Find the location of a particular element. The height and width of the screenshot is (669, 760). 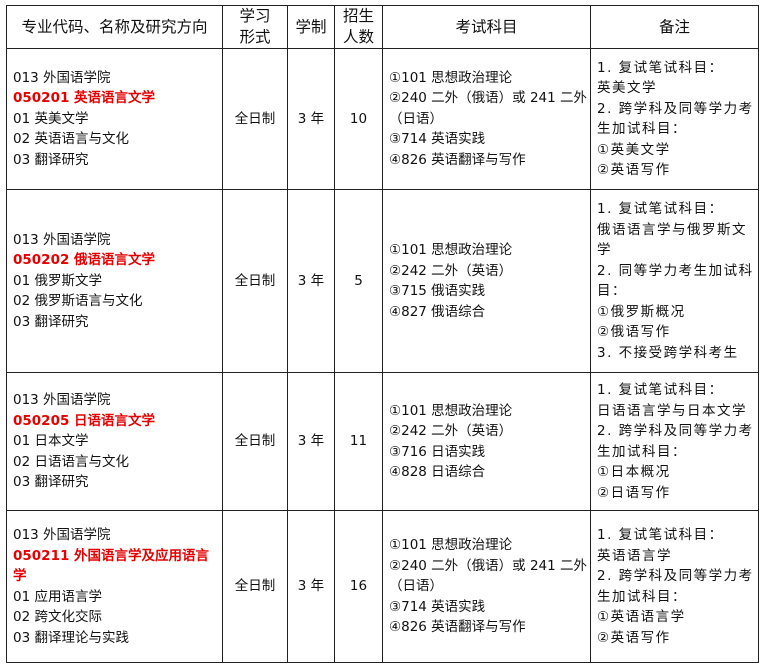

note-line: 2. 同等学力考生加试科目： is located at coordinates (675, 281).